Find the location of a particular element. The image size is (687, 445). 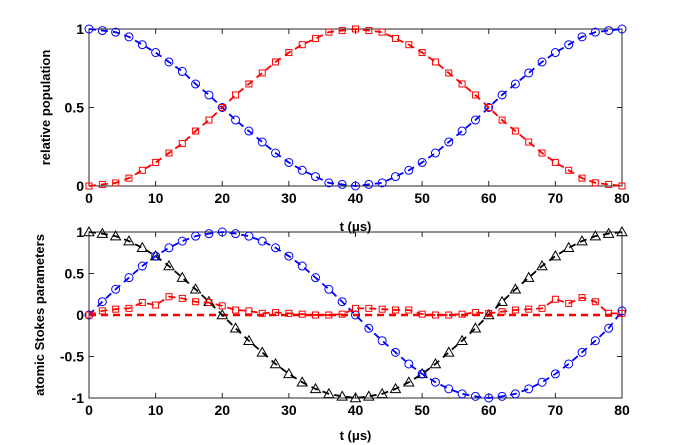

y-tick-label: -1 is located at coordinates (78, 398).